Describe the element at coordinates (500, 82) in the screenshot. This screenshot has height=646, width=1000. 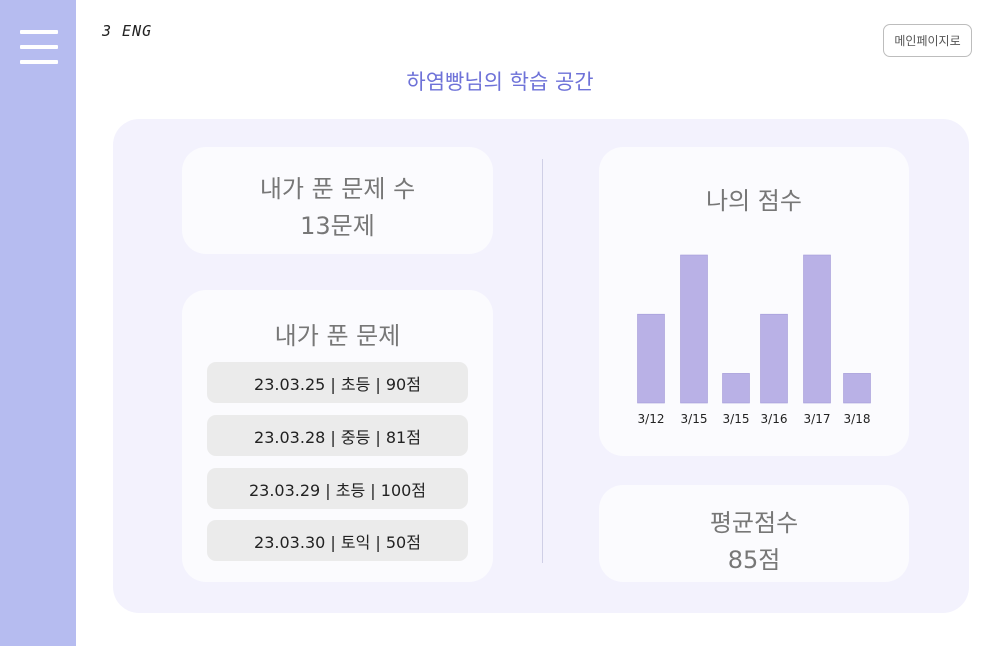
I see `page-title: 하염빵님의 학습 공간` at that location.